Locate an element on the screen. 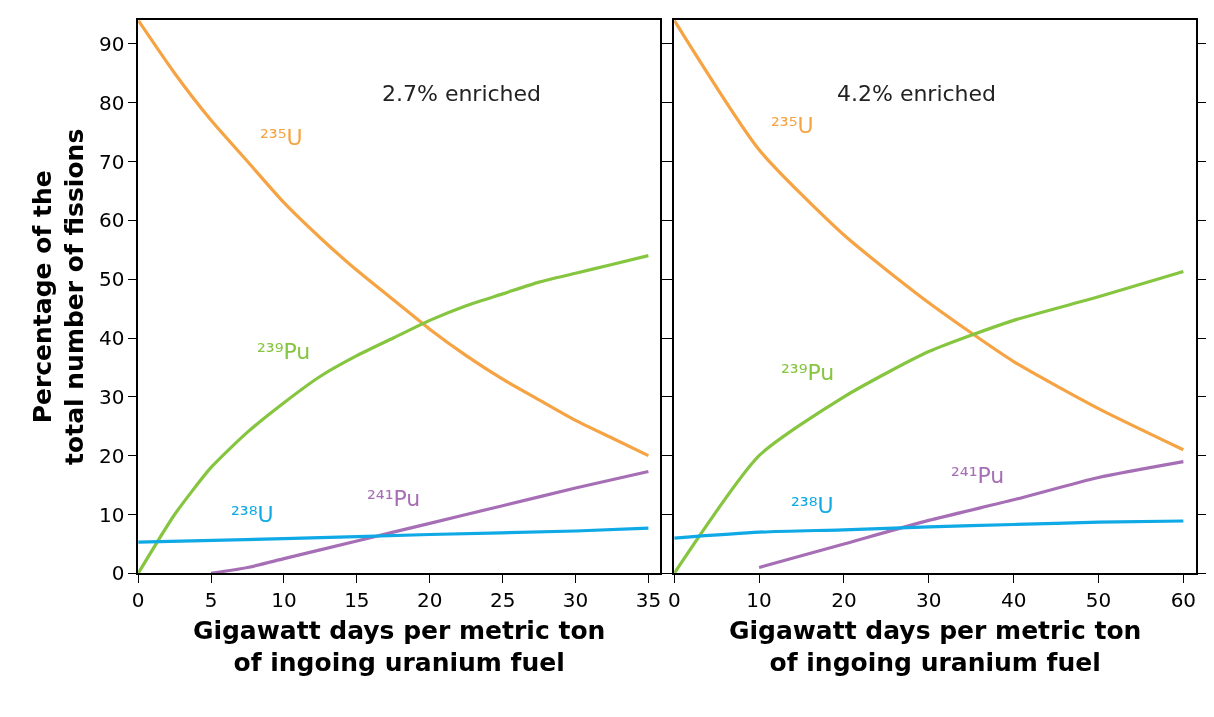 The height and width of the screenshot is (717, 1214). x-tick-label: 5 is located at coordinates (211, 600).